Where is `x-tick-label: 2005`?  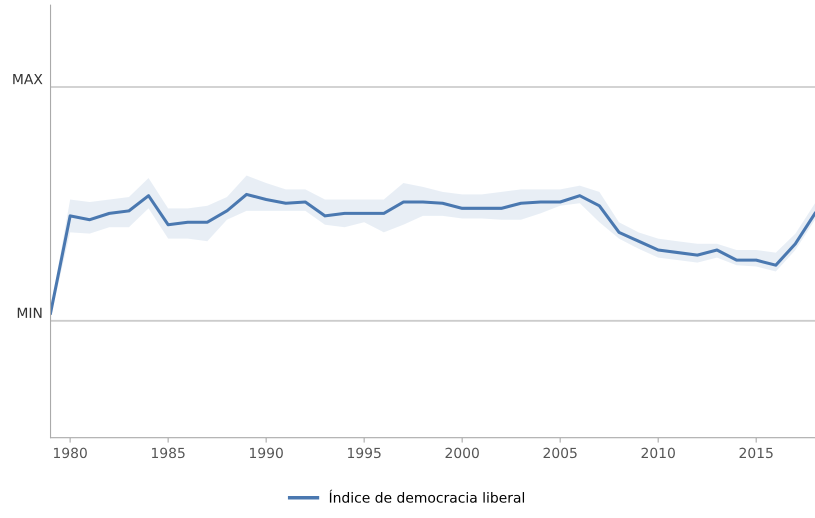
x-tick-label: 2005 is located at coordinates (560, 453).